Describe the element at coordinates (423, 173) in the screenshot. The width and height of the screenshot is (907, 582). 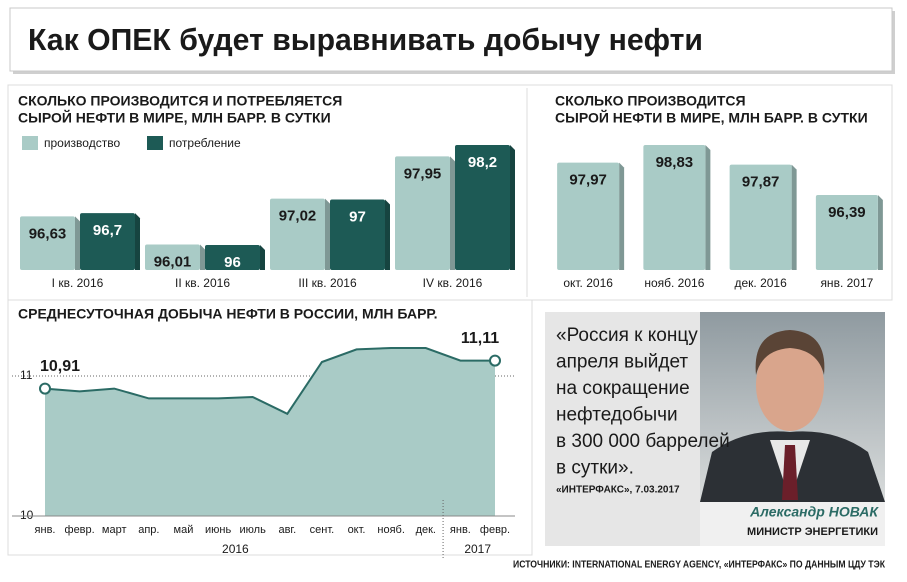
I see `value-label: 97,95` at that location.